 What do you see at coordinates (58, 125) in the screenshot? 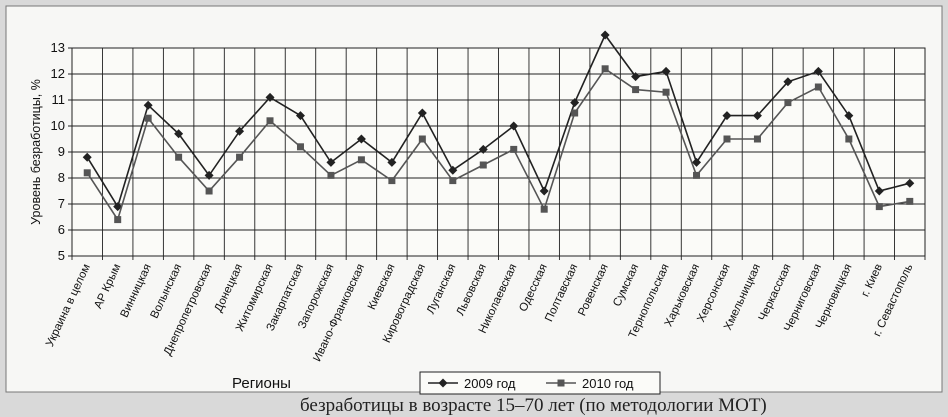
I see `y-tick-label: 10` at bounding box center [58, 125].